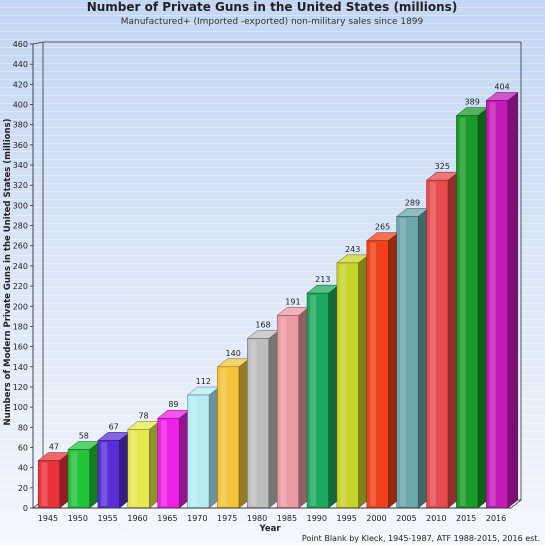 The height and width of the screenshot is (545, 545). I want to click on x-tick-label: 2016, so click(496, 518).